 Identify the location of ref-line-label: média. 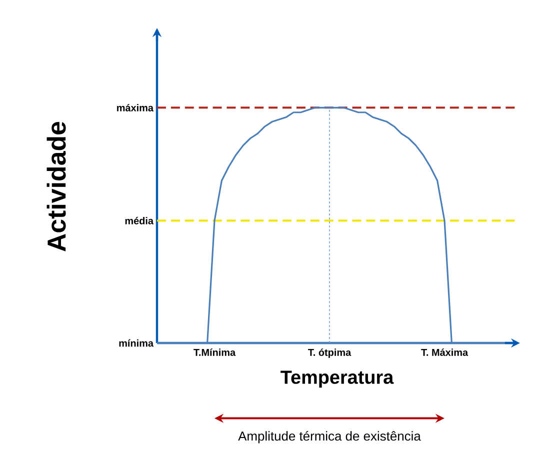
(139, 220).